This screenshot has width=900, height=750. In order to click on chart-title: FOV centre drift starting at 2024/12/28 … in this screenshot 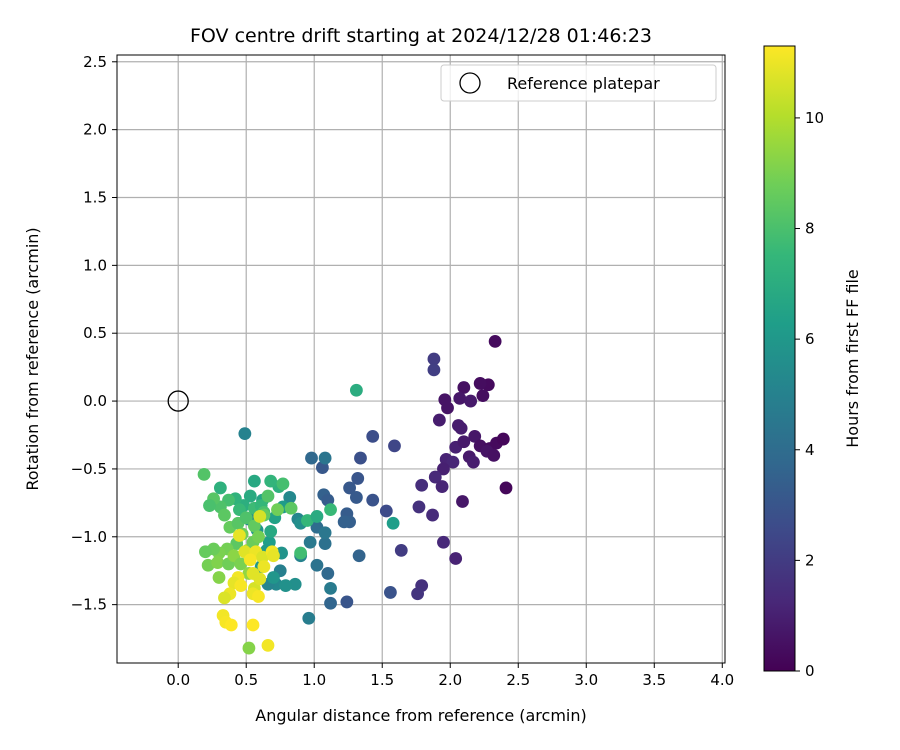, I will do `click(421, 36)`.